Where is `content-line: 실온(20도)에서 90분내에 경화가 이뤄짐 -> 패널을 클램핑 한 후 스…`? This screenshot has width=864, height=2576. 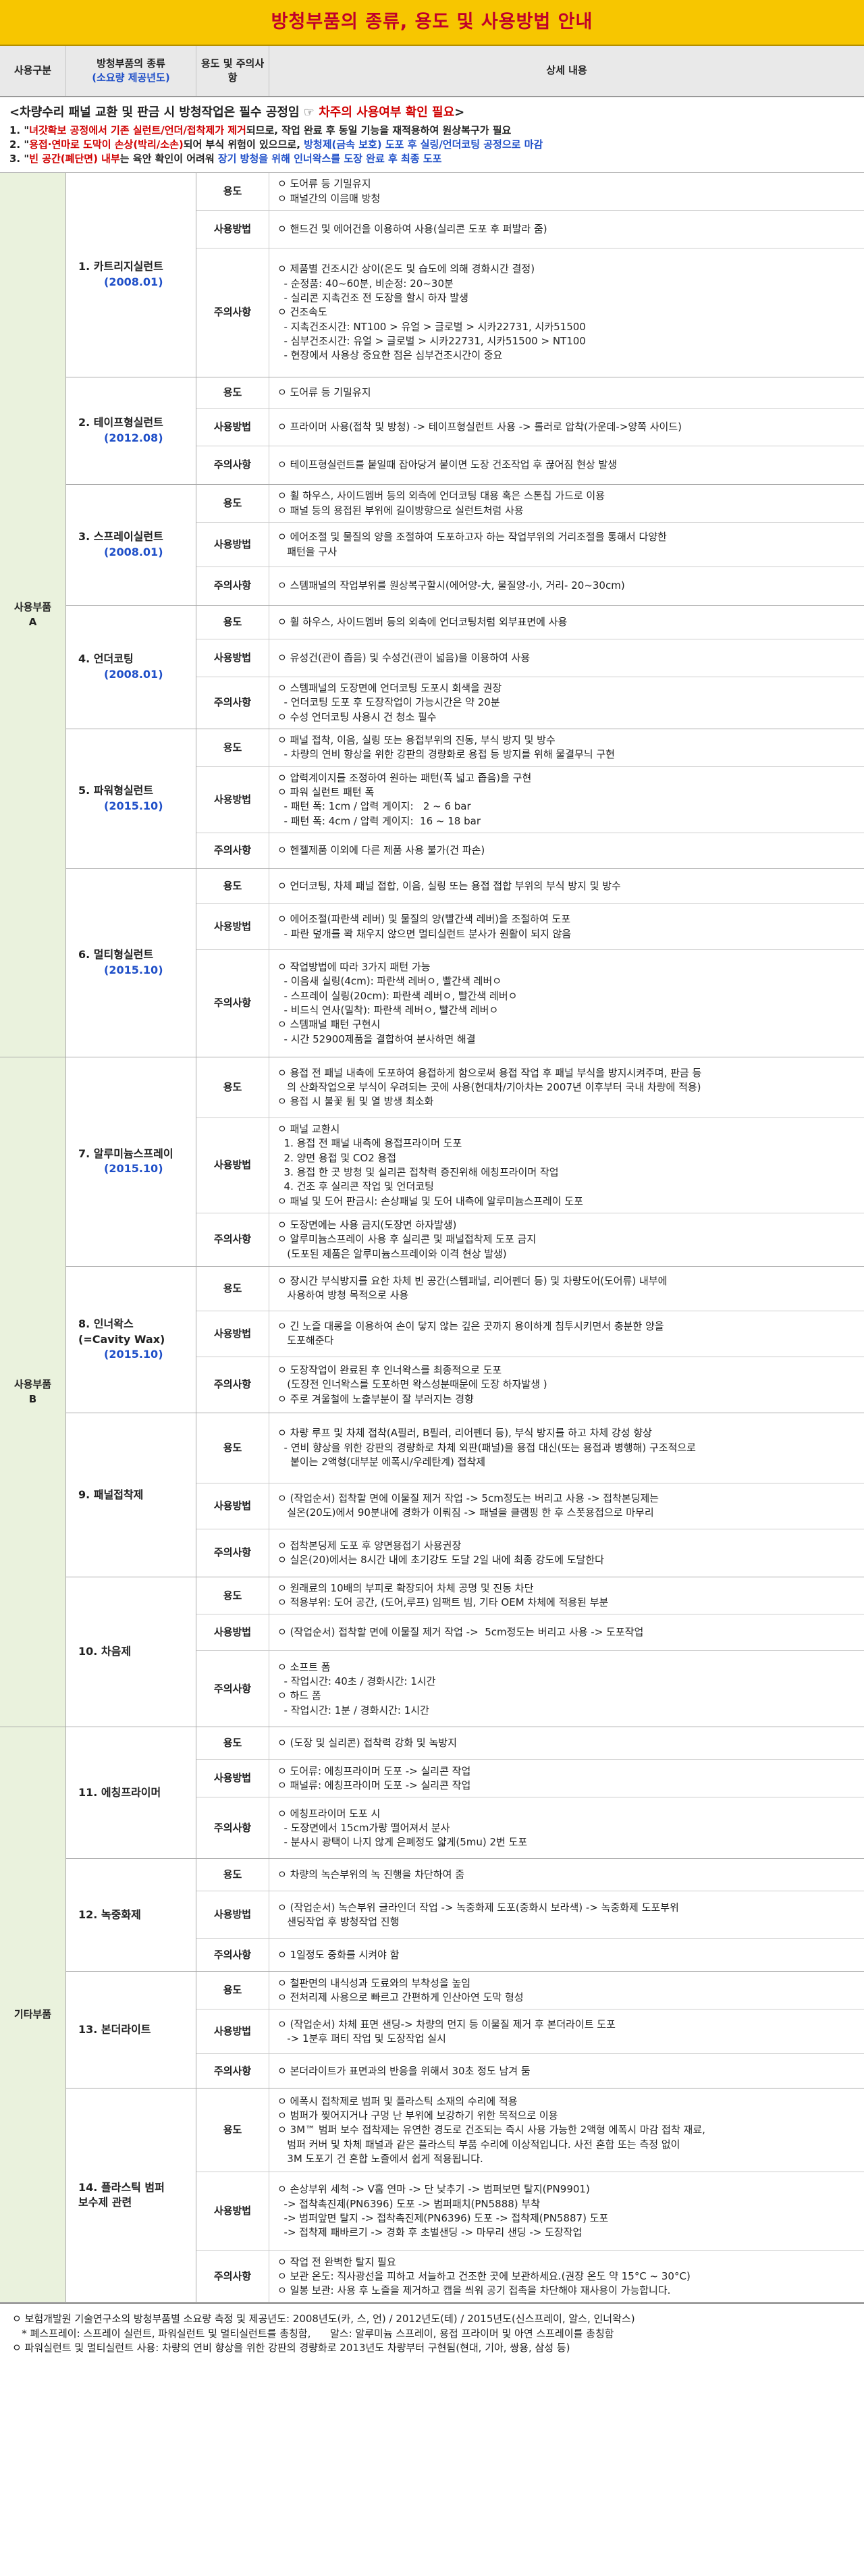
content-line: 실온(20도)에서 90분내에 경화가 이뤄짐 -> 패널을 클램핑 한 후 스… is located at coordinates (465, 1513).